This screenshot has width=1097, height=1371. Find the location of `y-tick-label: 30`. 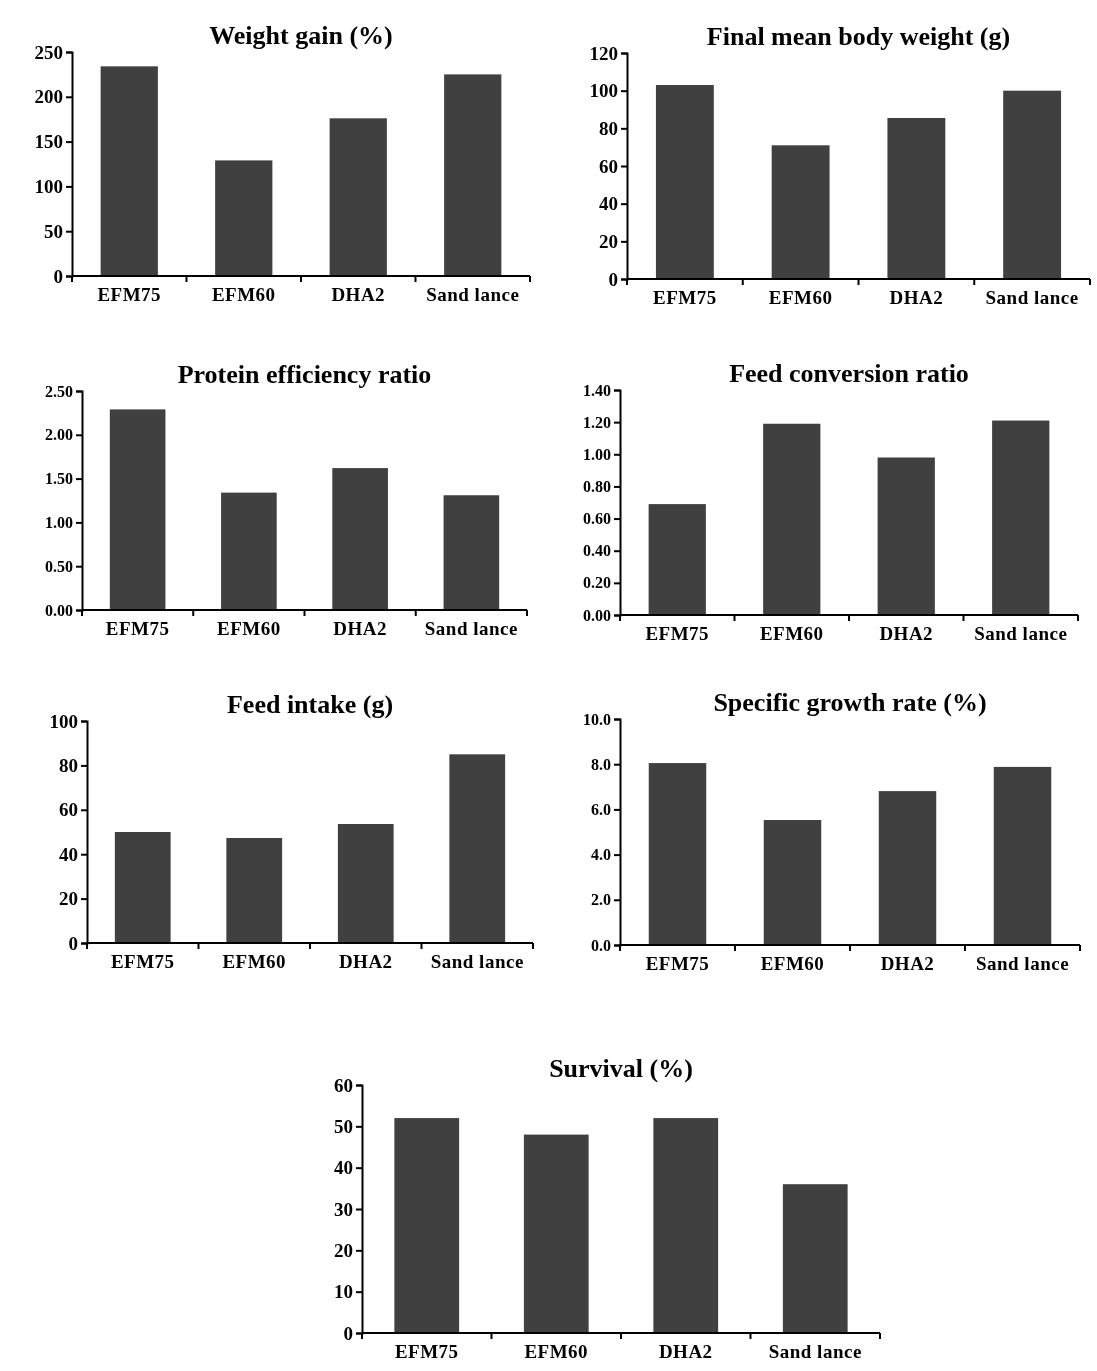

y-tick-label: 30 is located at coordinates (343, 1209).